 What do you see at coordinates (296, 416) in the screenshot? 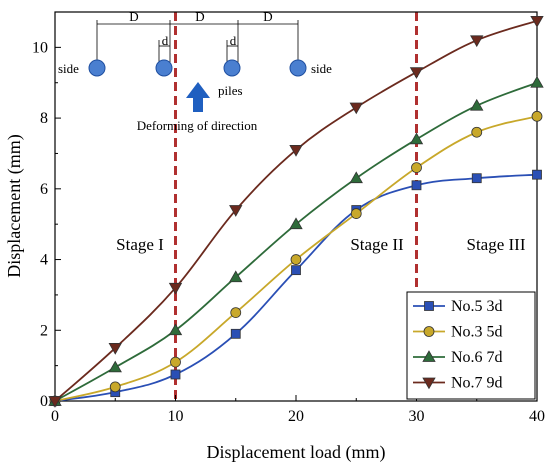
I see `x-tick-label: 20` at bounding box center [296, 416].